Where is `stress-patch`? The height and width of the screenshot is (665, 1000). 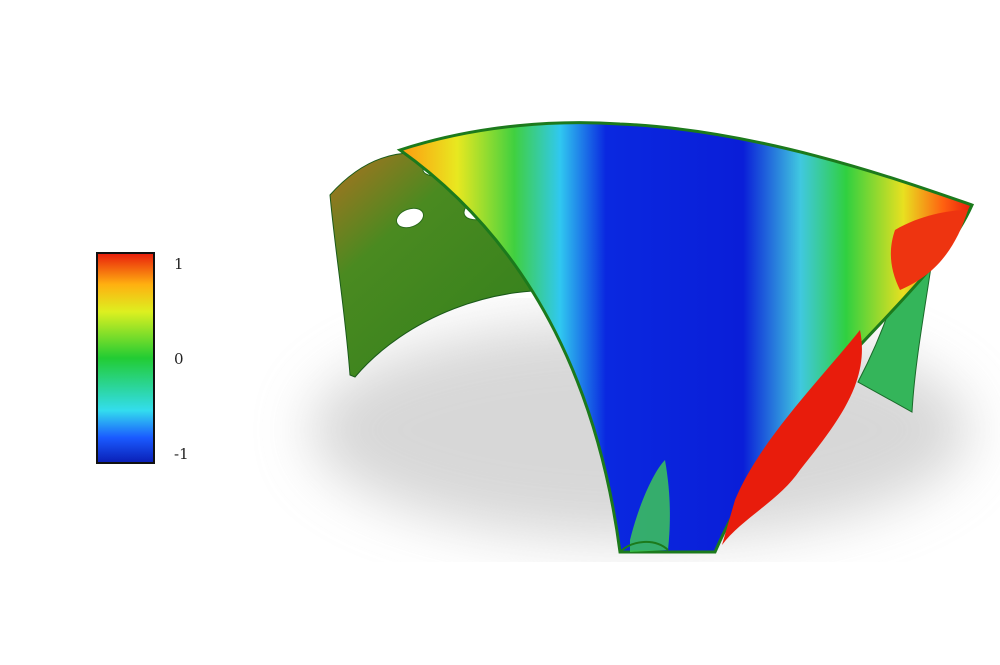
stress-patch is located at coordinates (650, 506).